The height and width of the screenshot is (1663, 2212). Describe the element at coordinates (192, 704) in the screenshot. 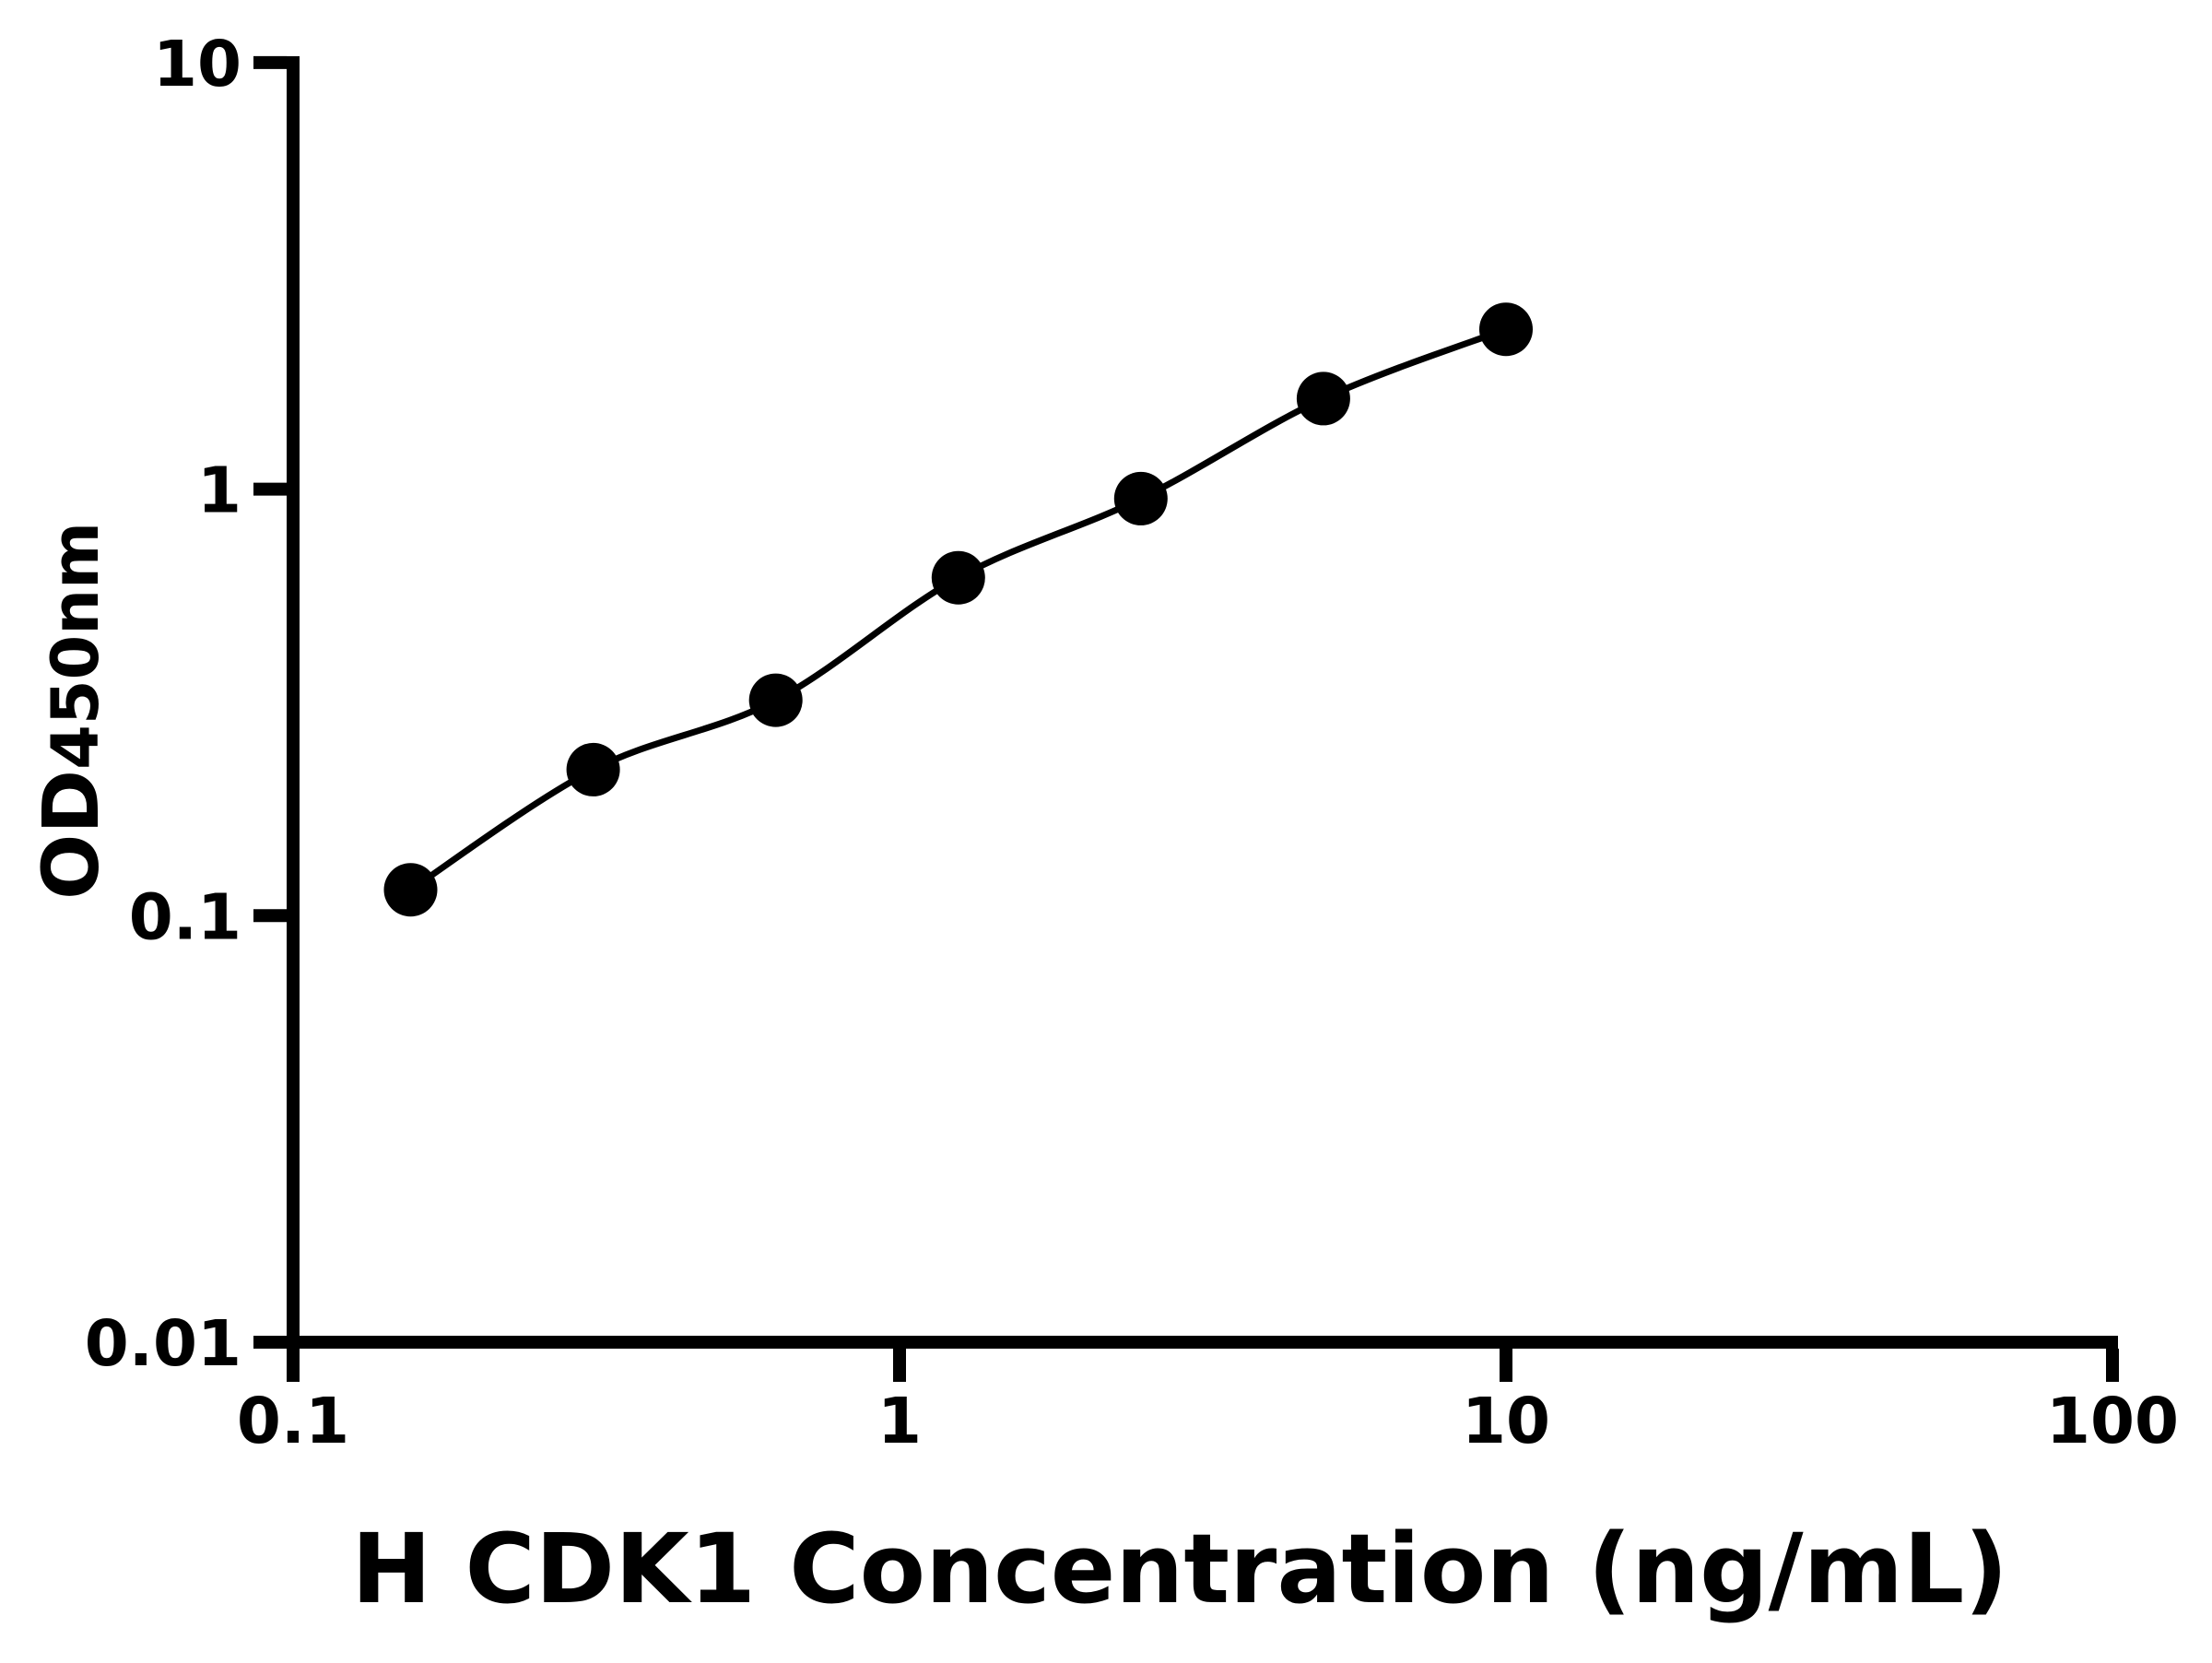

I see `y-axis: 0.01 0.1 1 10` at that location.